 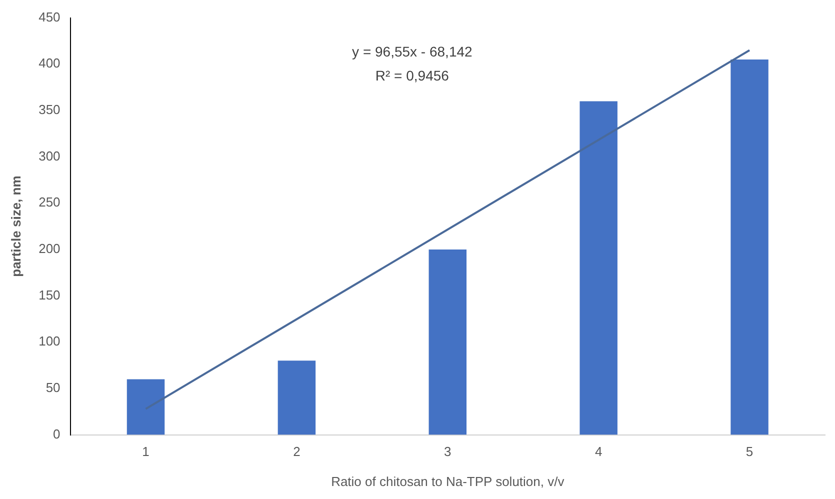 What do you see at coordinates (296, 452) in the screenshot?
I see `x-tick-label: 2` at bounding box center [296, 452].